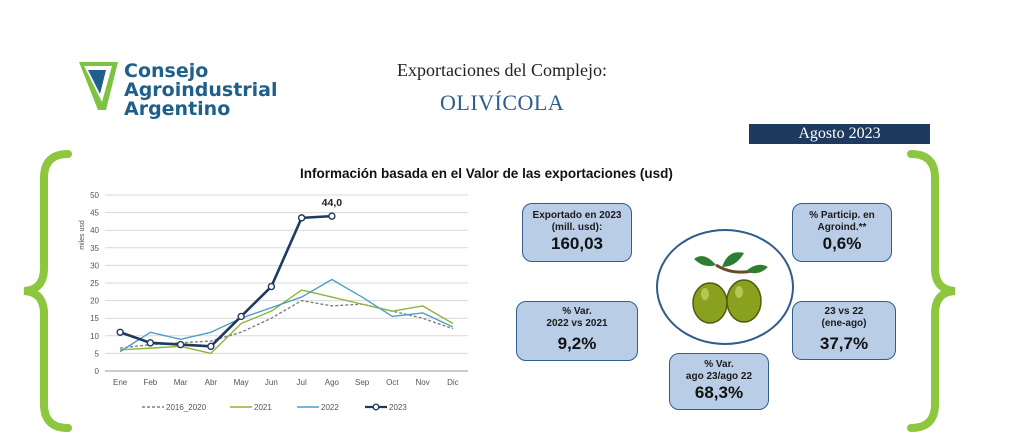 This screenshot has height=437, width=1009. I want to click on x-tick-label: Nov, so click(423, 382).